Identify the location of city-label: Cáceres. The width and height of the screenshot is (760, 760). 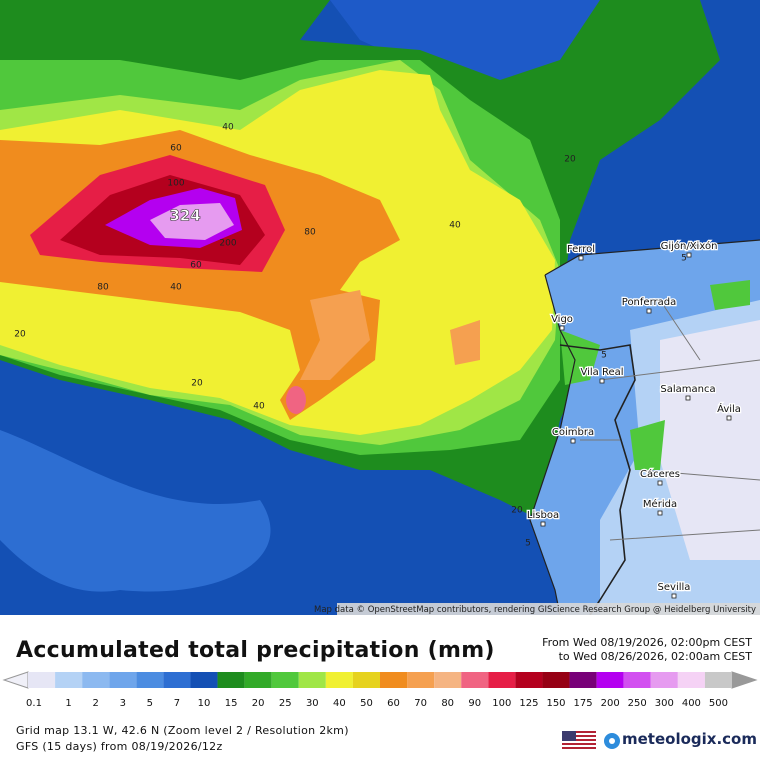
(660, 474).